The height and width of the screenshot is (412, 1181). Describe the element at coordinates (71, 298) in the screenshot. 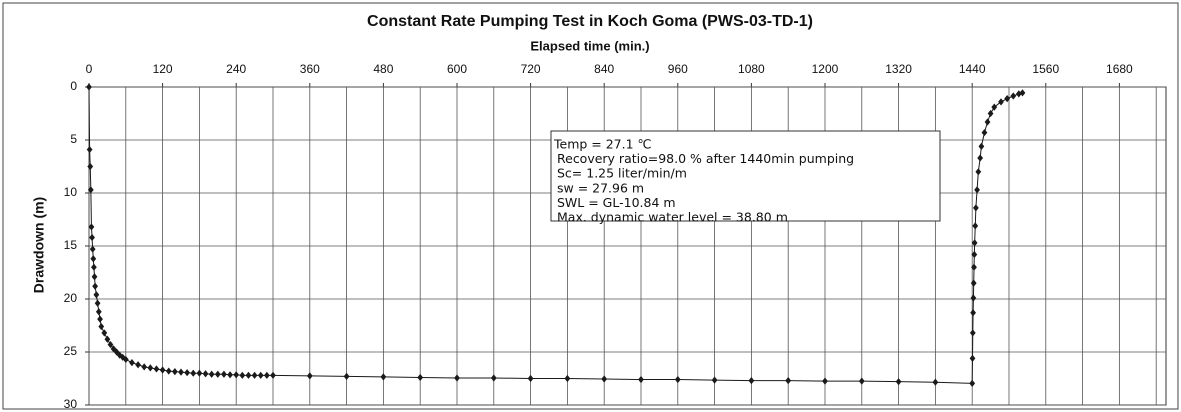

I see `y-tick-label: 20` at that location.